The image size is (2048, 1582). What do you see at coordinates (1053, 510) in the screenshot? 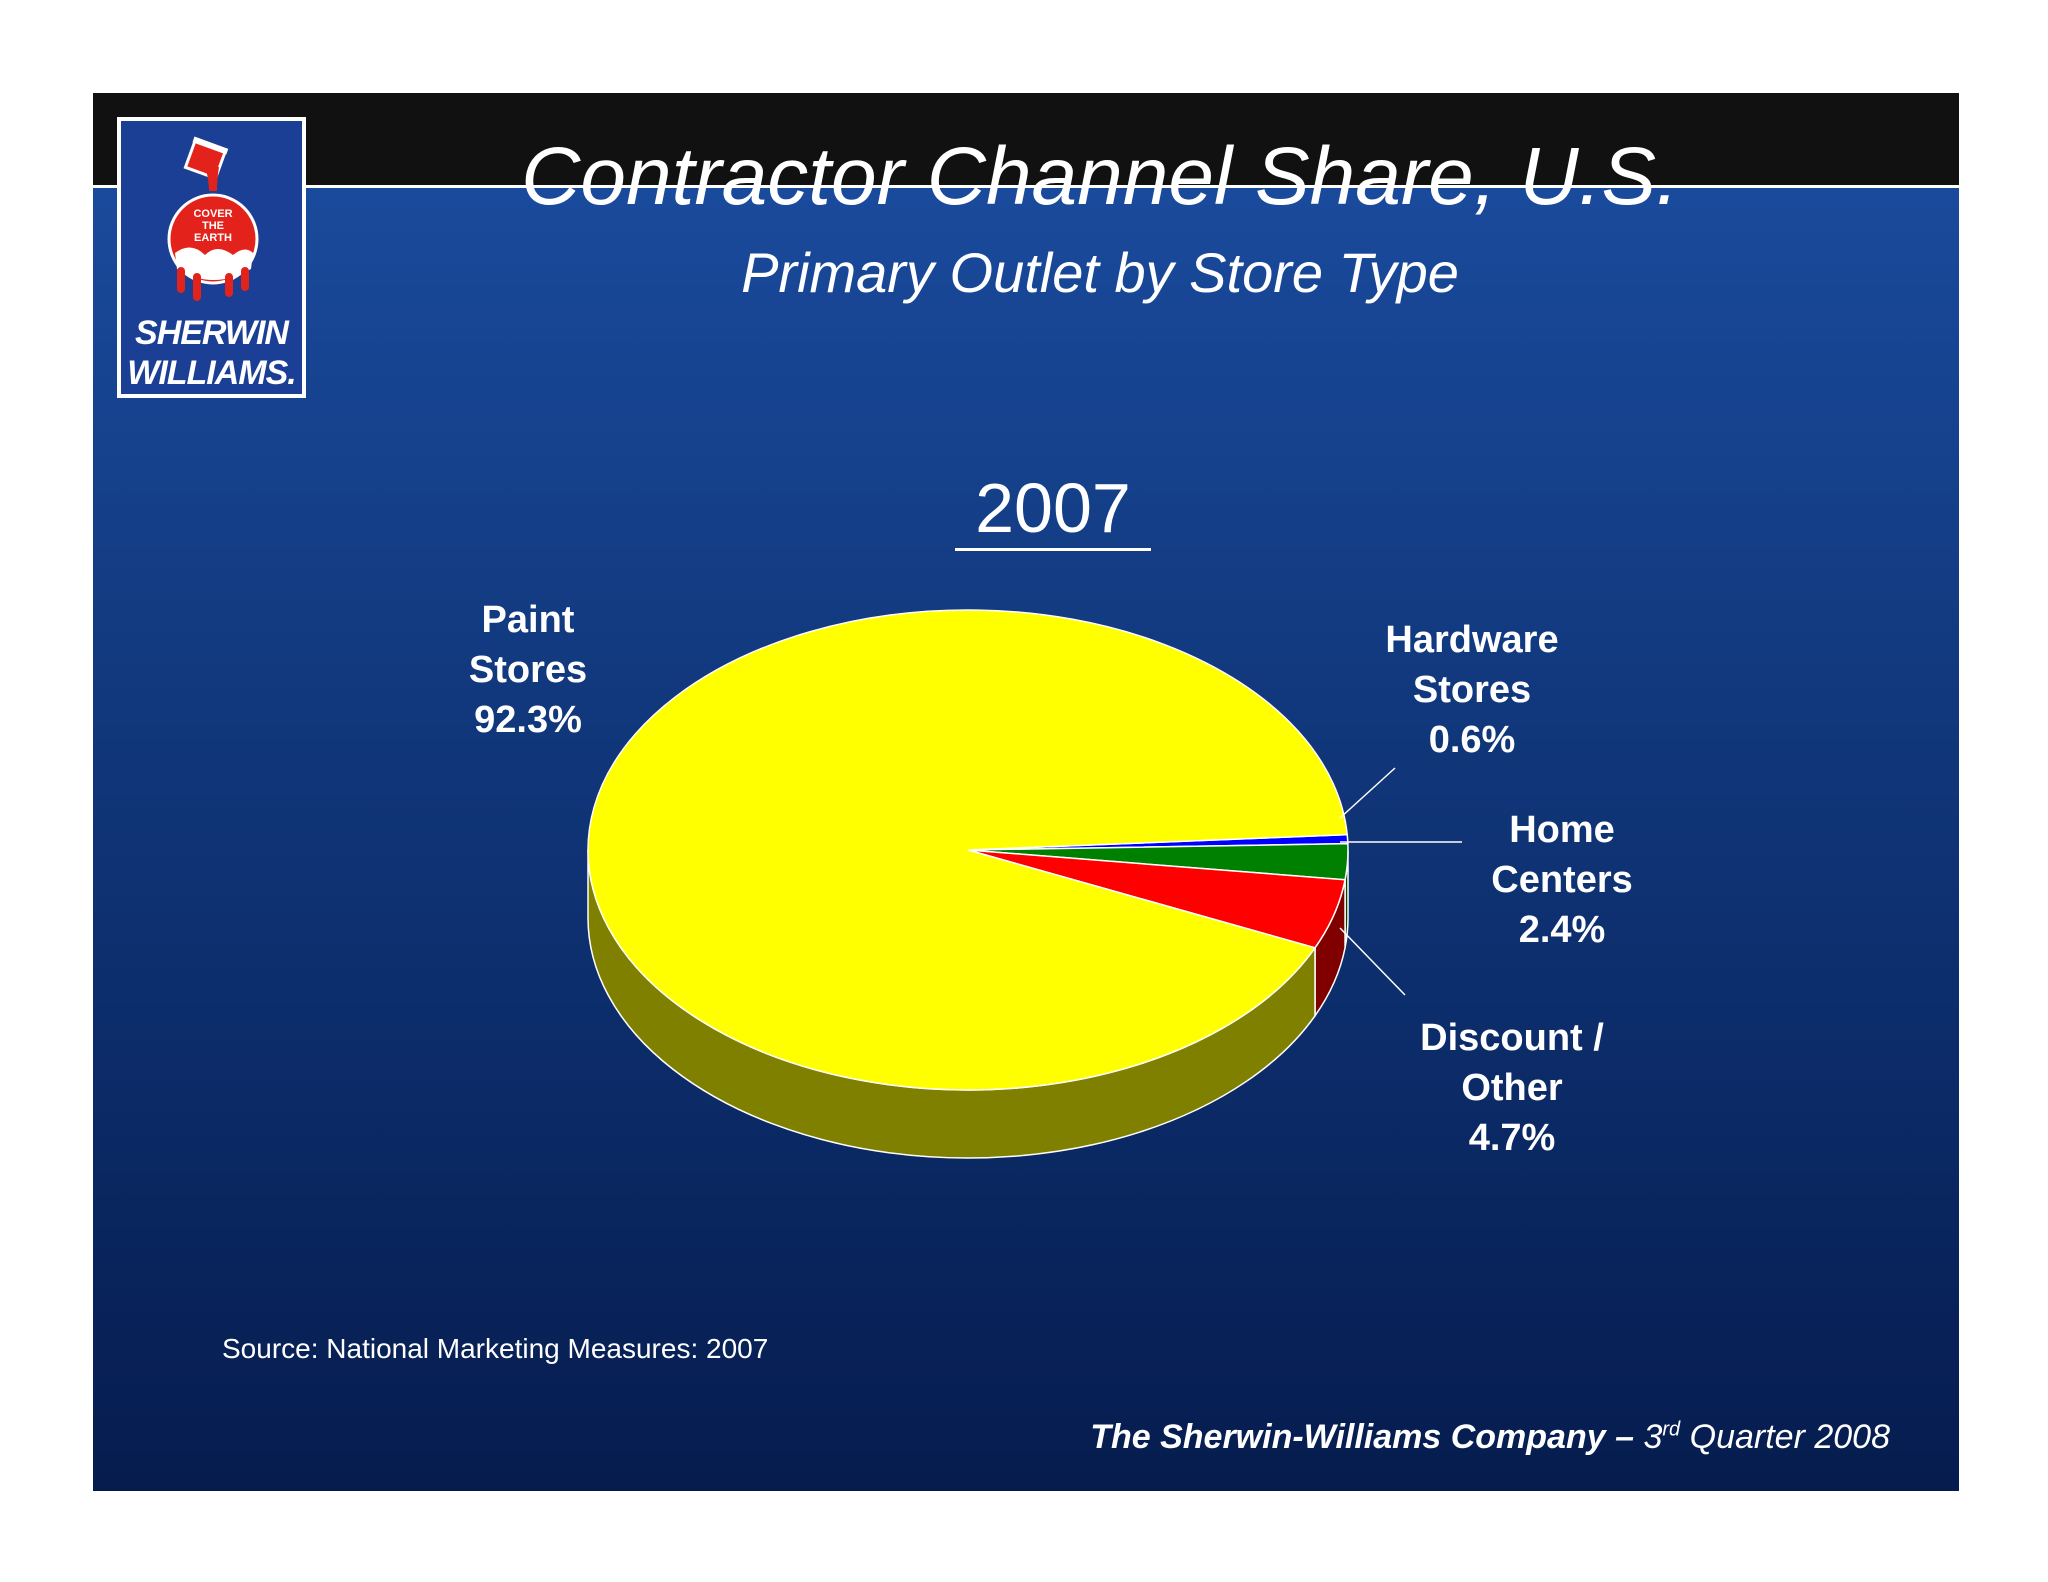
I see `chart-year-title: 2007` at bounding box center [1053, 510].